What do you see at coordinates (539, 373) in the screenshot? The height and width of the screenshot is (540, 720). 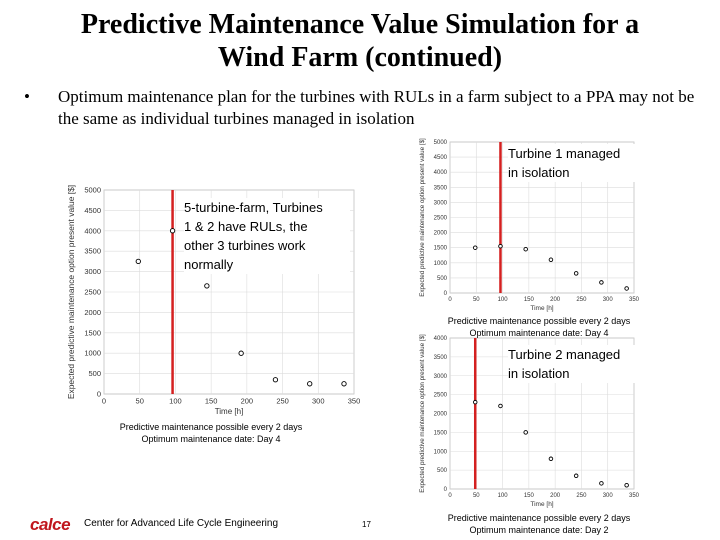 I see `turbine2-annotation-line-2: in isolation` at bounding box center [539, 373].